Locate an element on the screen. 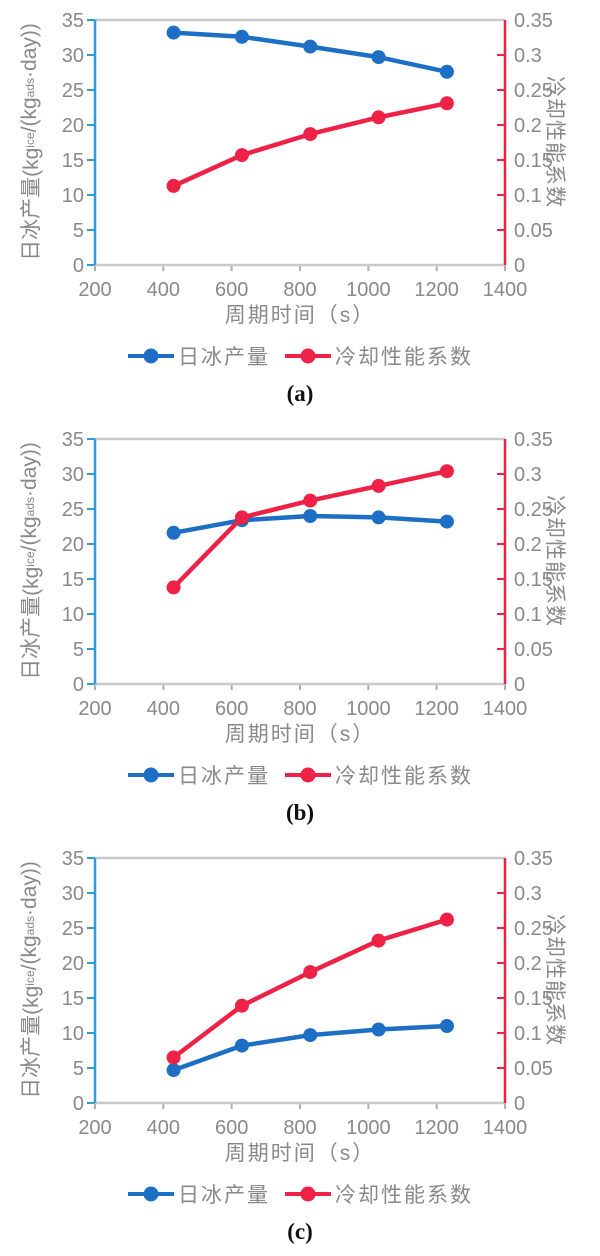 Image resolution: width=600 pixels, height=1256 pixels. subfigure-caption: (a) is located at coordinates (300, 393).